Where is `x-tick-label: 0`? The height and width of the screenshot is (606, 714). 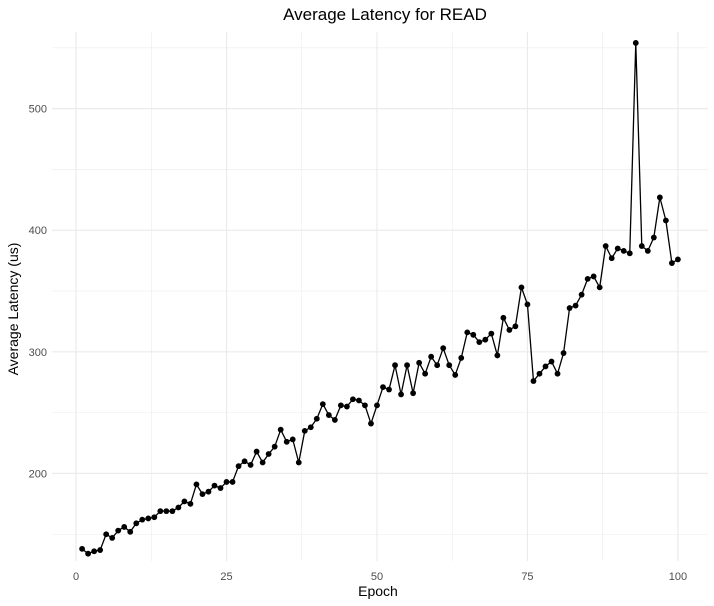 x-tick-label: 0 is located at coordinates (76, 577).